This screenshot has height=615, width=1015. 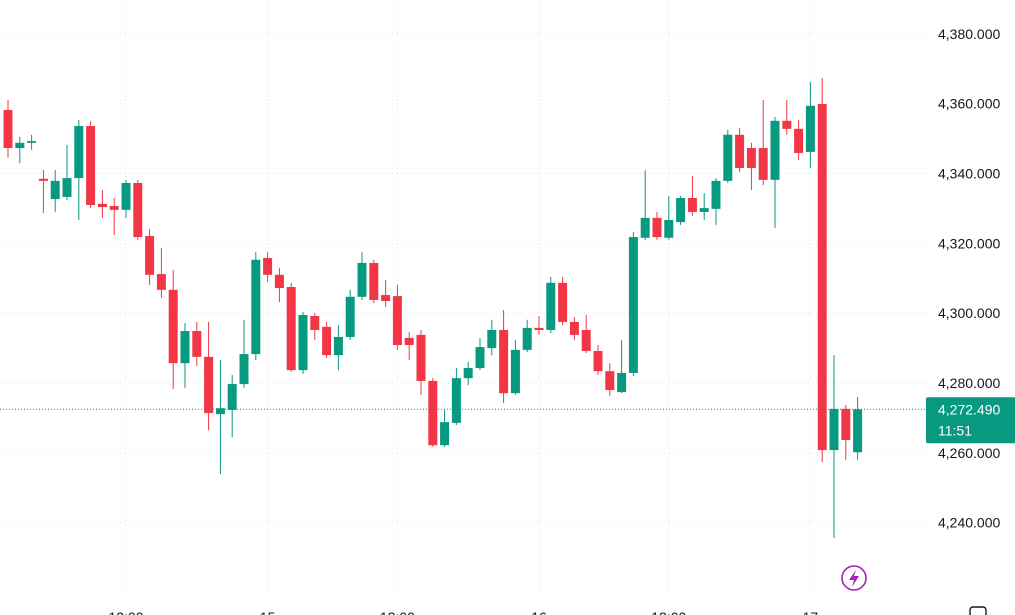 I want to click on axis-icon, so click(x=978, y=610).